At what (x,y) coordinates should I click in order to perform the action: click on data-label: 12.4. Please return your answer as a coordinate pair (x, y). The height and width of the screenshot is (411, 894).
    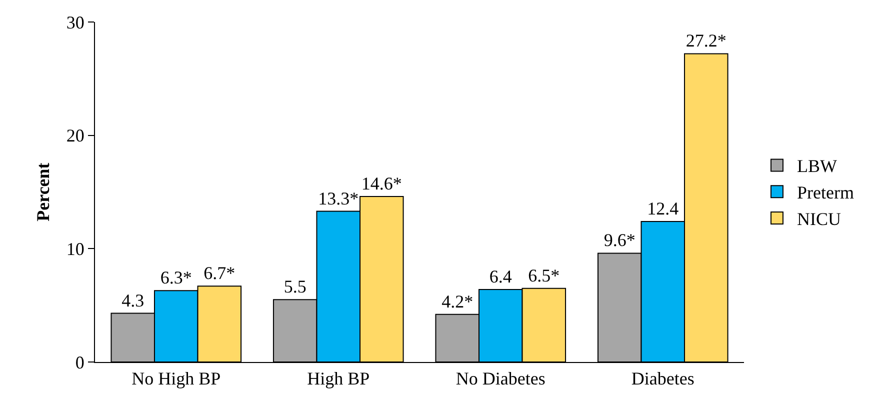
    Looking at the image, I should click on (663, 208).